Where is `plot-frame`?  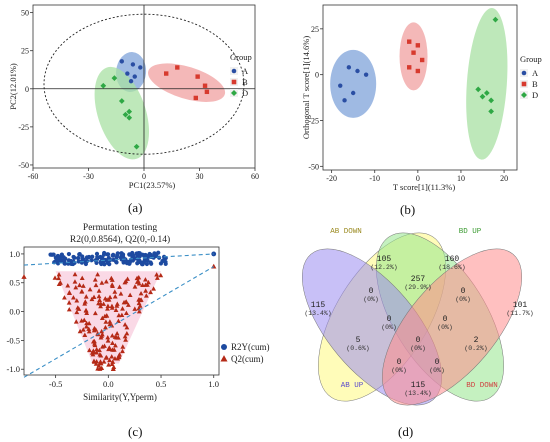 plot-frame is located at coordinates (121, 311).